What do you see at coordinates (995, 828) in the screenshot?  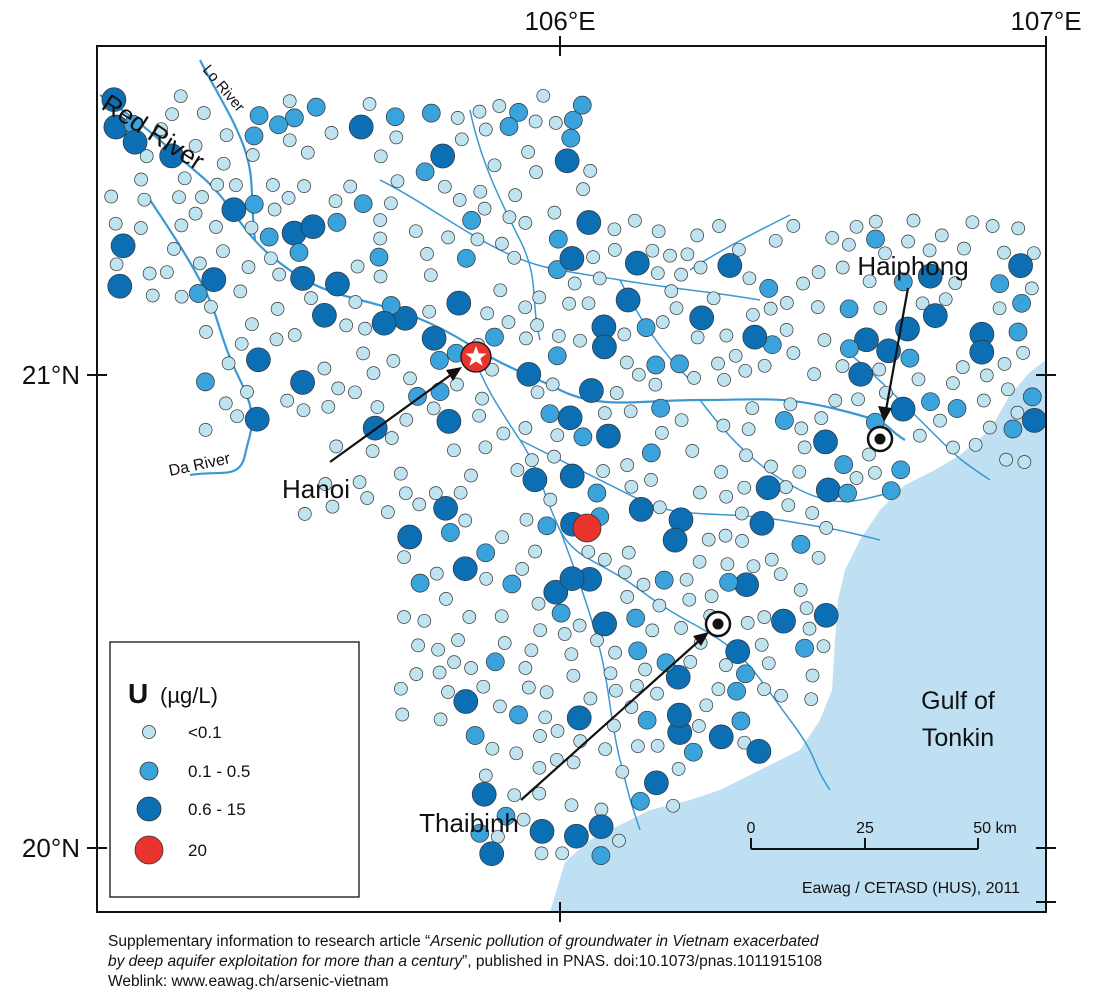 I see `scale-tick-50: 50 km` at bounding box center [995, 828].